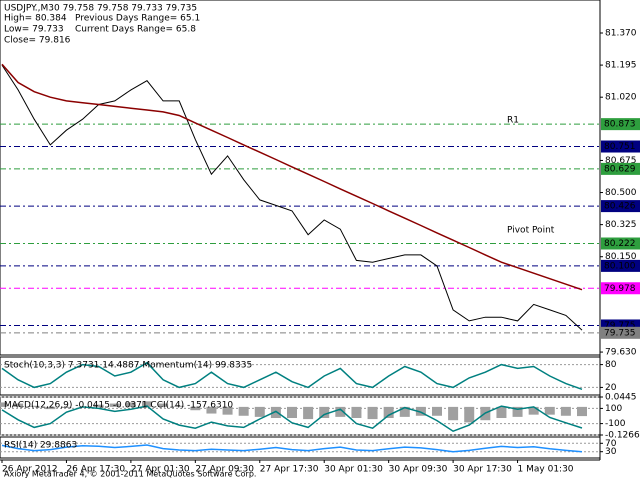 This screenshot has width=640, height=480. I want to click on price-label: 79.735, so click(620, 333).